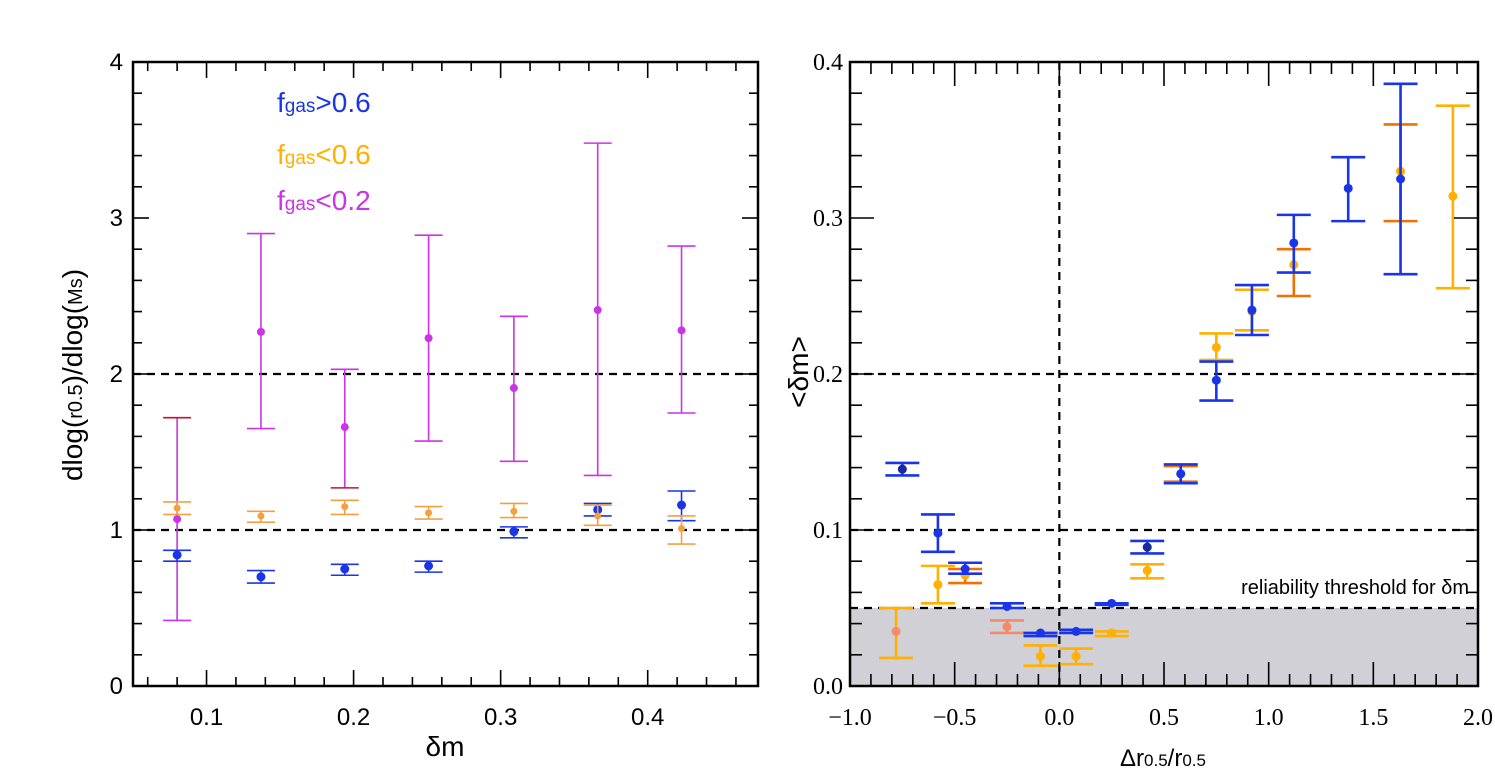 This screenshot has width=1495, height=779. What do you see at coordinates (116, 530) in the screenshot?
I see `y-tick-label: 1` at bounding box center [116, 530].